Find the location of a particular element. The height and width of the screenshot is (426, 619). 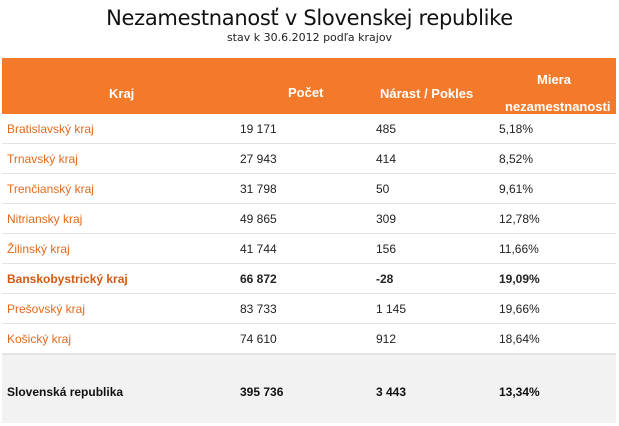

page-title: Nezamestnanosť v Slovenskej republike is located at coordinates (309, 18).